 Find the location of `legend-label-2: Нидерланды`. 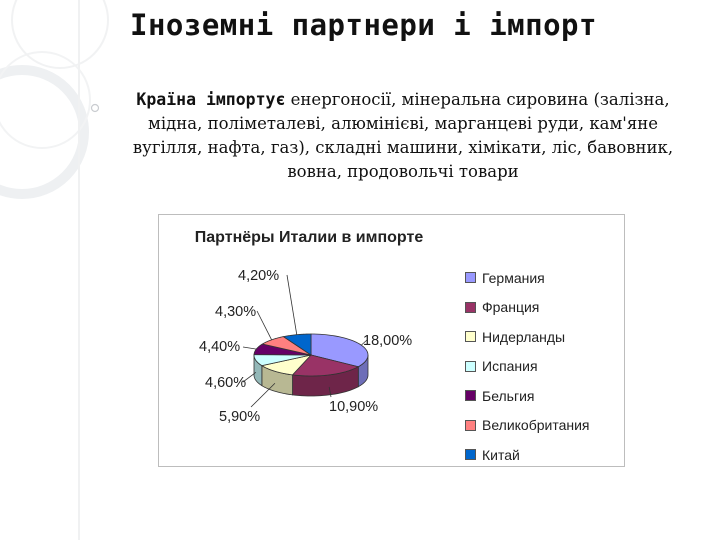

legend-label-2: Нидерланды is located at coordinates (524, 336).